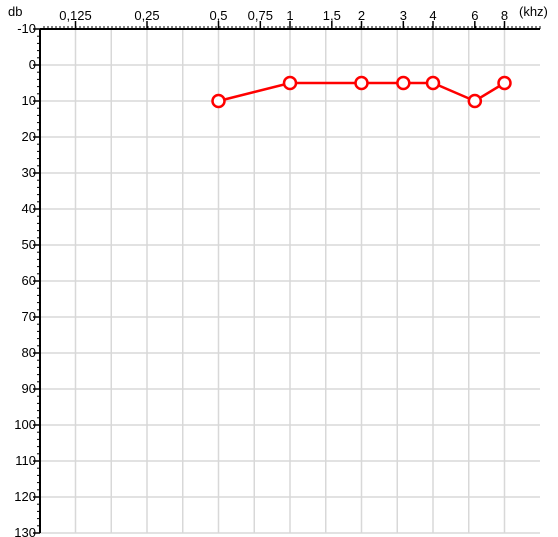 The height and width of the screenshot is (537, 558). Describe the element at coordinates (26, 28) in the screenshot. I see `y-tick-label: -10` at that location.